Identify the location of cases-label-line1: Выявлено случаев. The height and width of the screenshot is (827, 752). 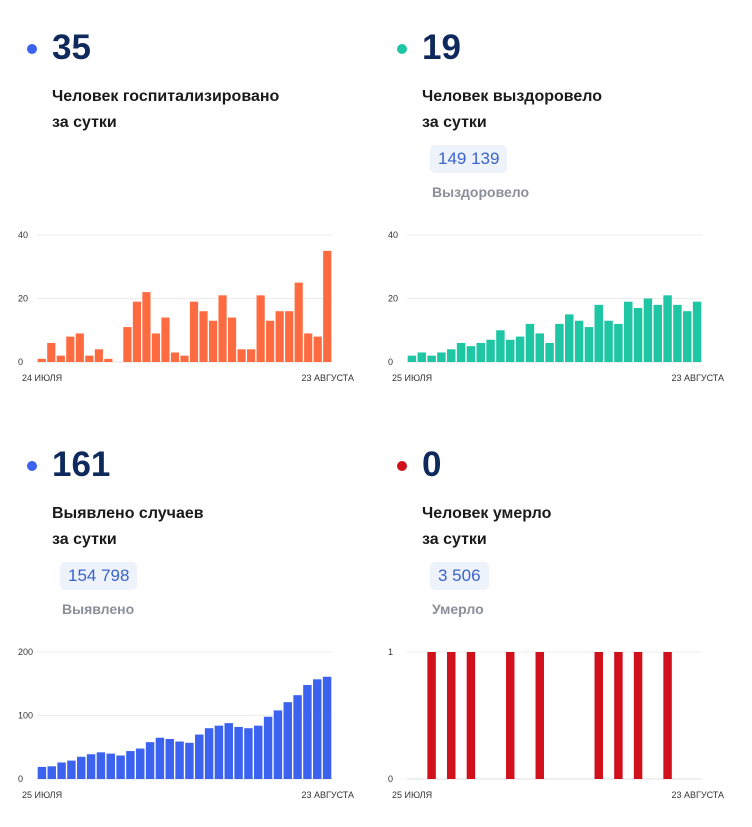
(128, 513).